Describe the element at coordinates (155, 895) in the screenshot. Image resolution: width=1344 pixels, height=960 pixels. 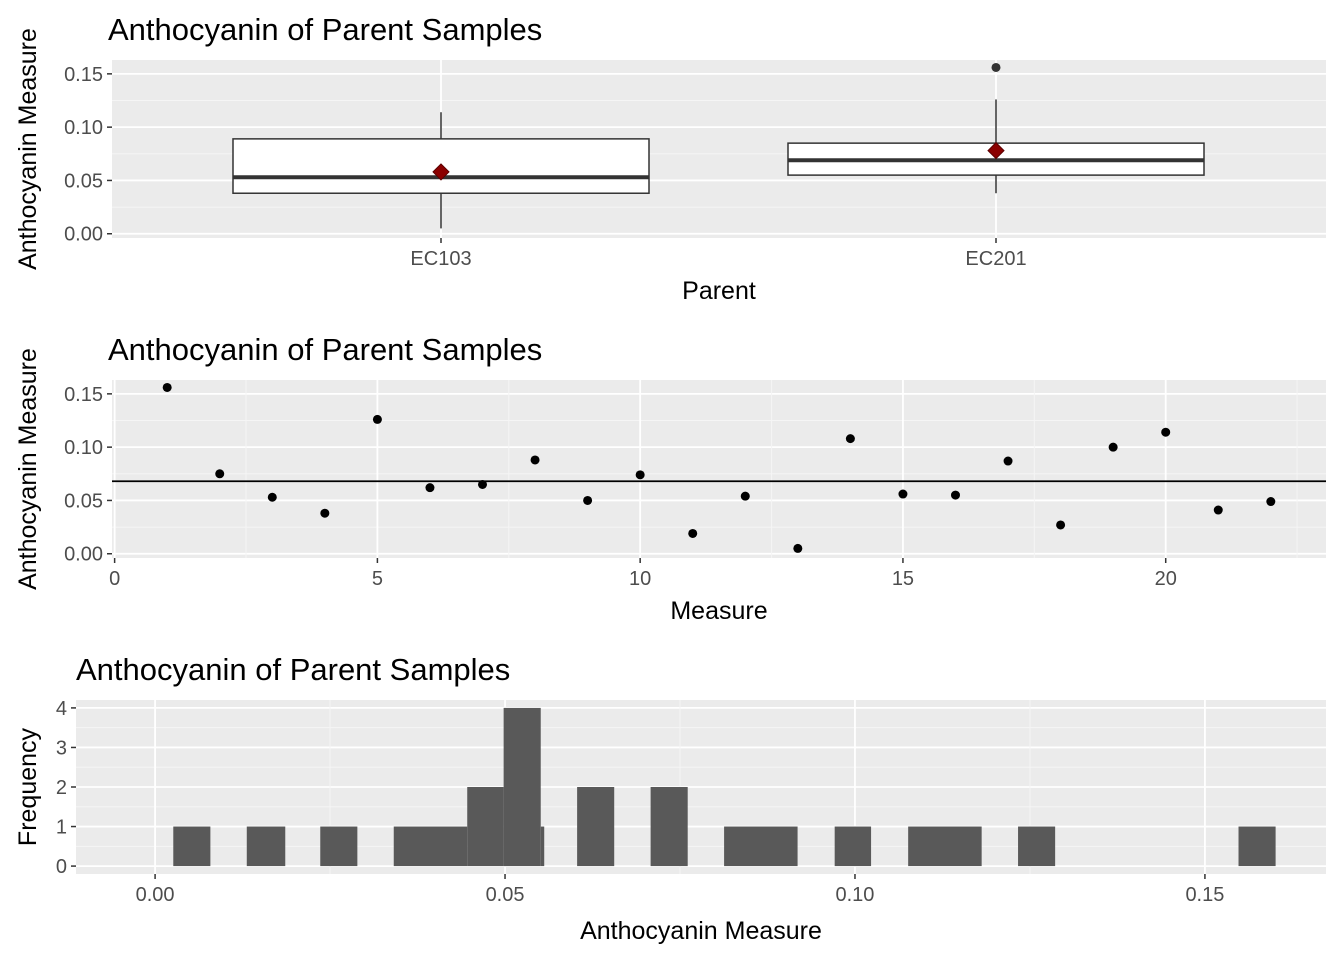
I see `x-tick-label: 0.00` at that location.